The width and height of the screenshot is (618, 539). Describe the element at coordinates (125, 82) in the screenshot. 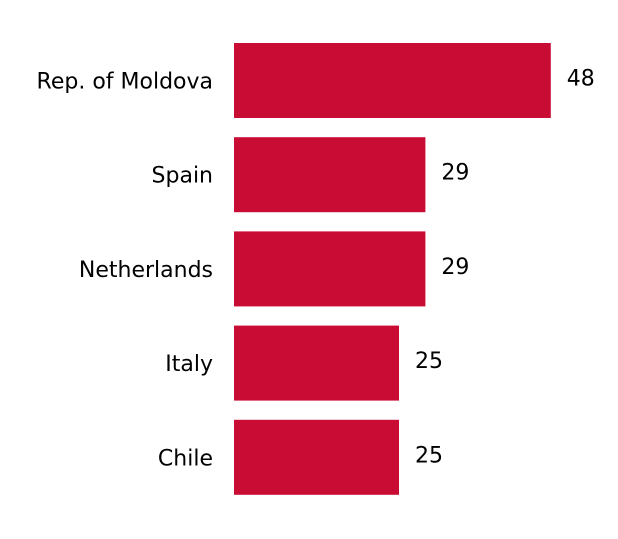

I see `category-label: Rep. of Moldova` at that location.